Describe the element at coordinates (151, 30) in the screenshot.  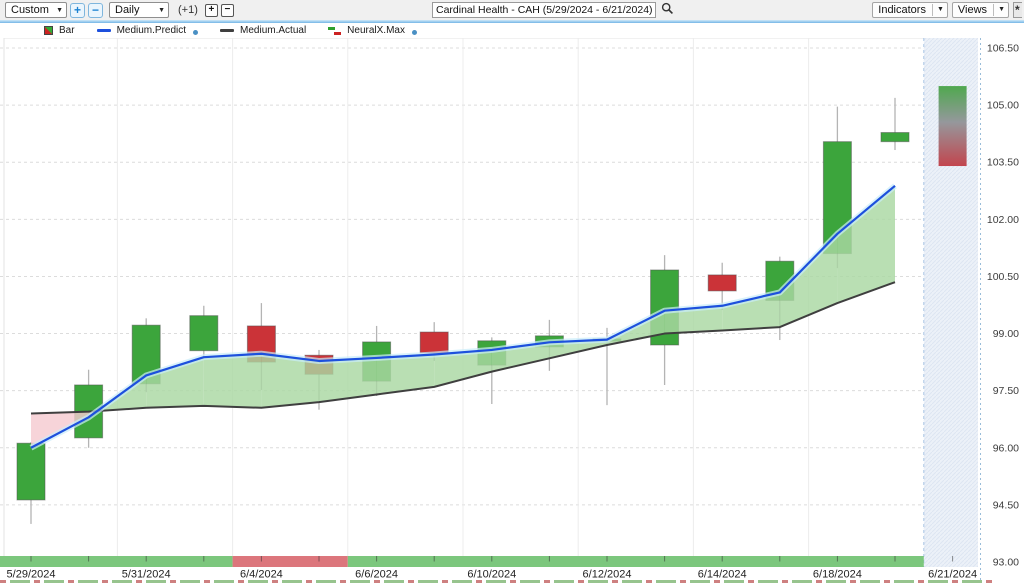
I see `legend-label: Medium.Predict` at that location.